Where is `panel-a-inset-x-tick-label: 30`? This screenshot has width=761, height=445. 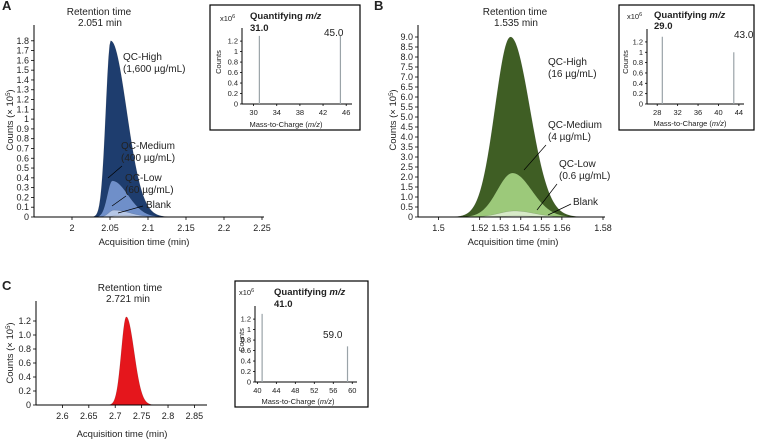 panel-a-inset-x-tick-label: 30 is located at coordinates (253, 112).